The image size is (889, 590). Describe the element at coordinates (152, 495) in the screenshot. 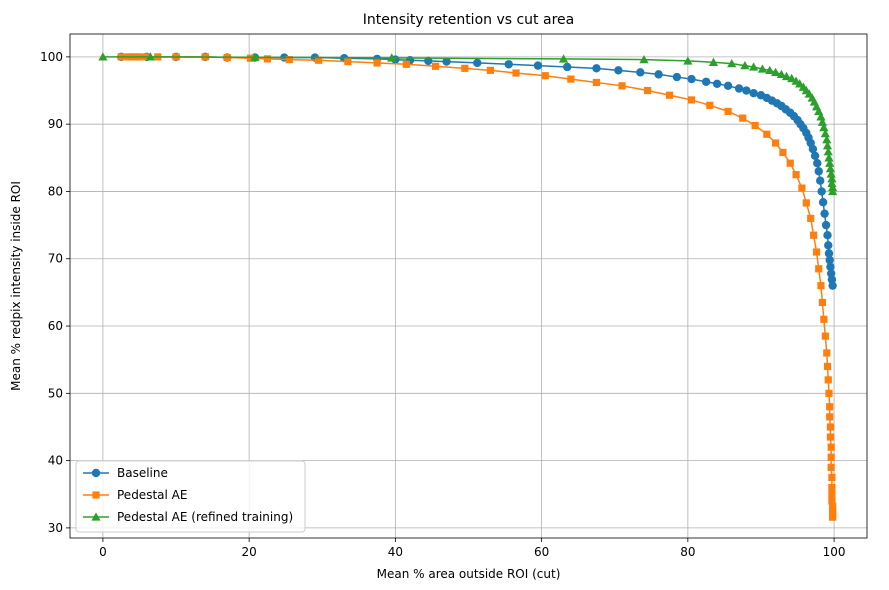

I see `legend-label: Pedestal AE` at that location.